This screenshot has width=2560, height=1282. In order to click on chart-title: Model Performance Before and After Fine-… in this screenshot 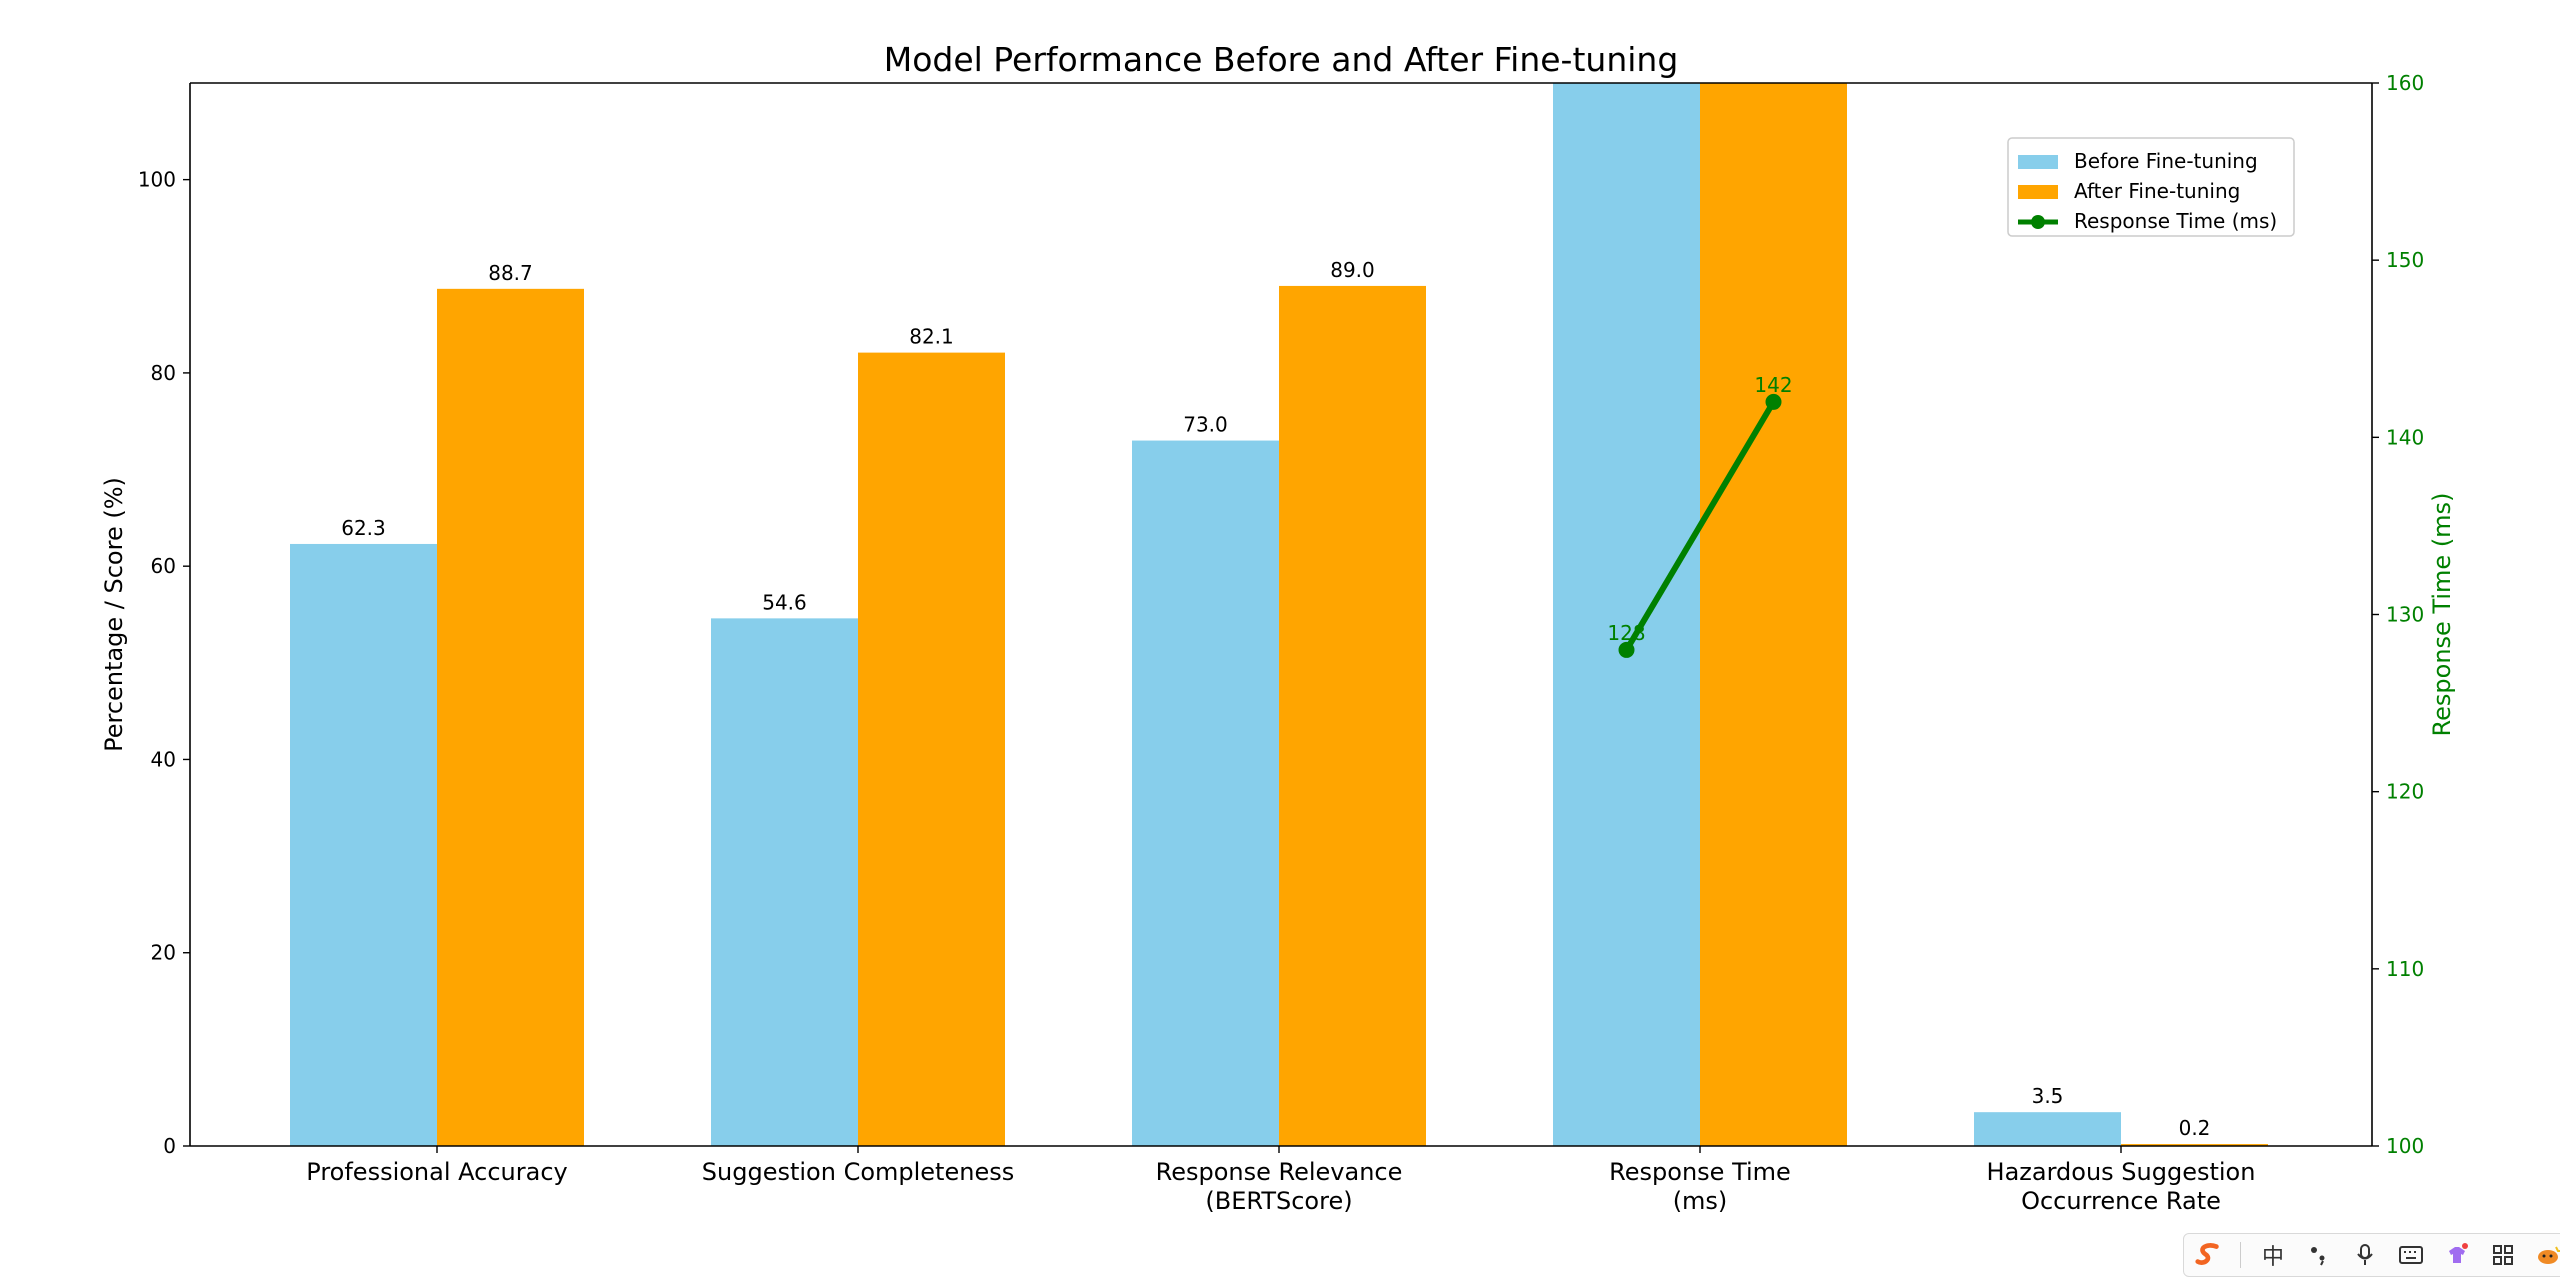, I will do `click(1281, 59)`.